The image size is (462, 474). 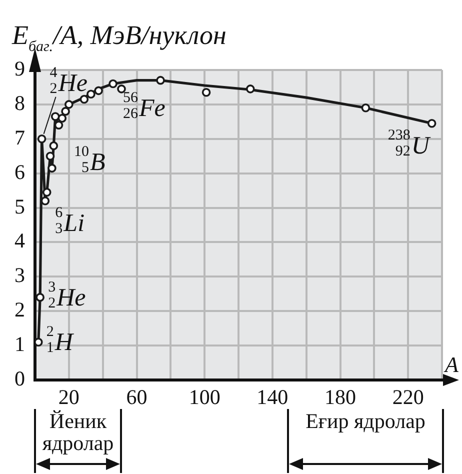 What do you see at coordinates (272, 397) in the screenshot?
I see `x-tick-label: 140` at bounding box center [272, 397].